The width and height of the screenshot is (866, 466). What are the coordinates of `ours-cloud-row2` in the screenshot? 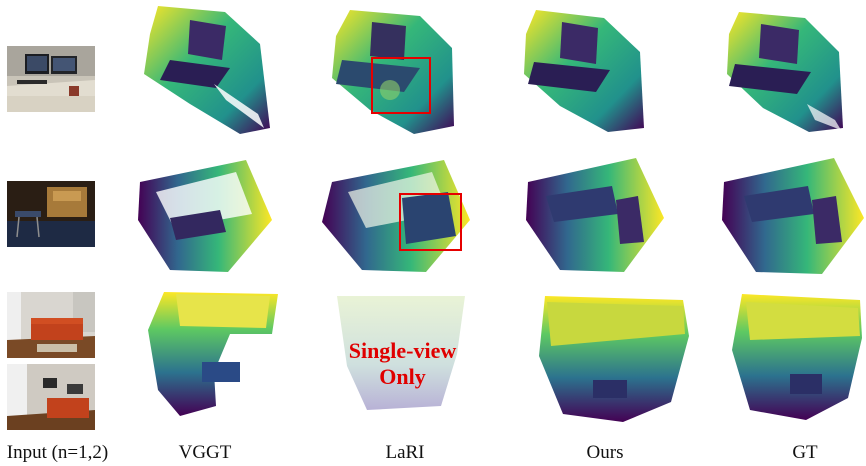 It's located at (595, 217).